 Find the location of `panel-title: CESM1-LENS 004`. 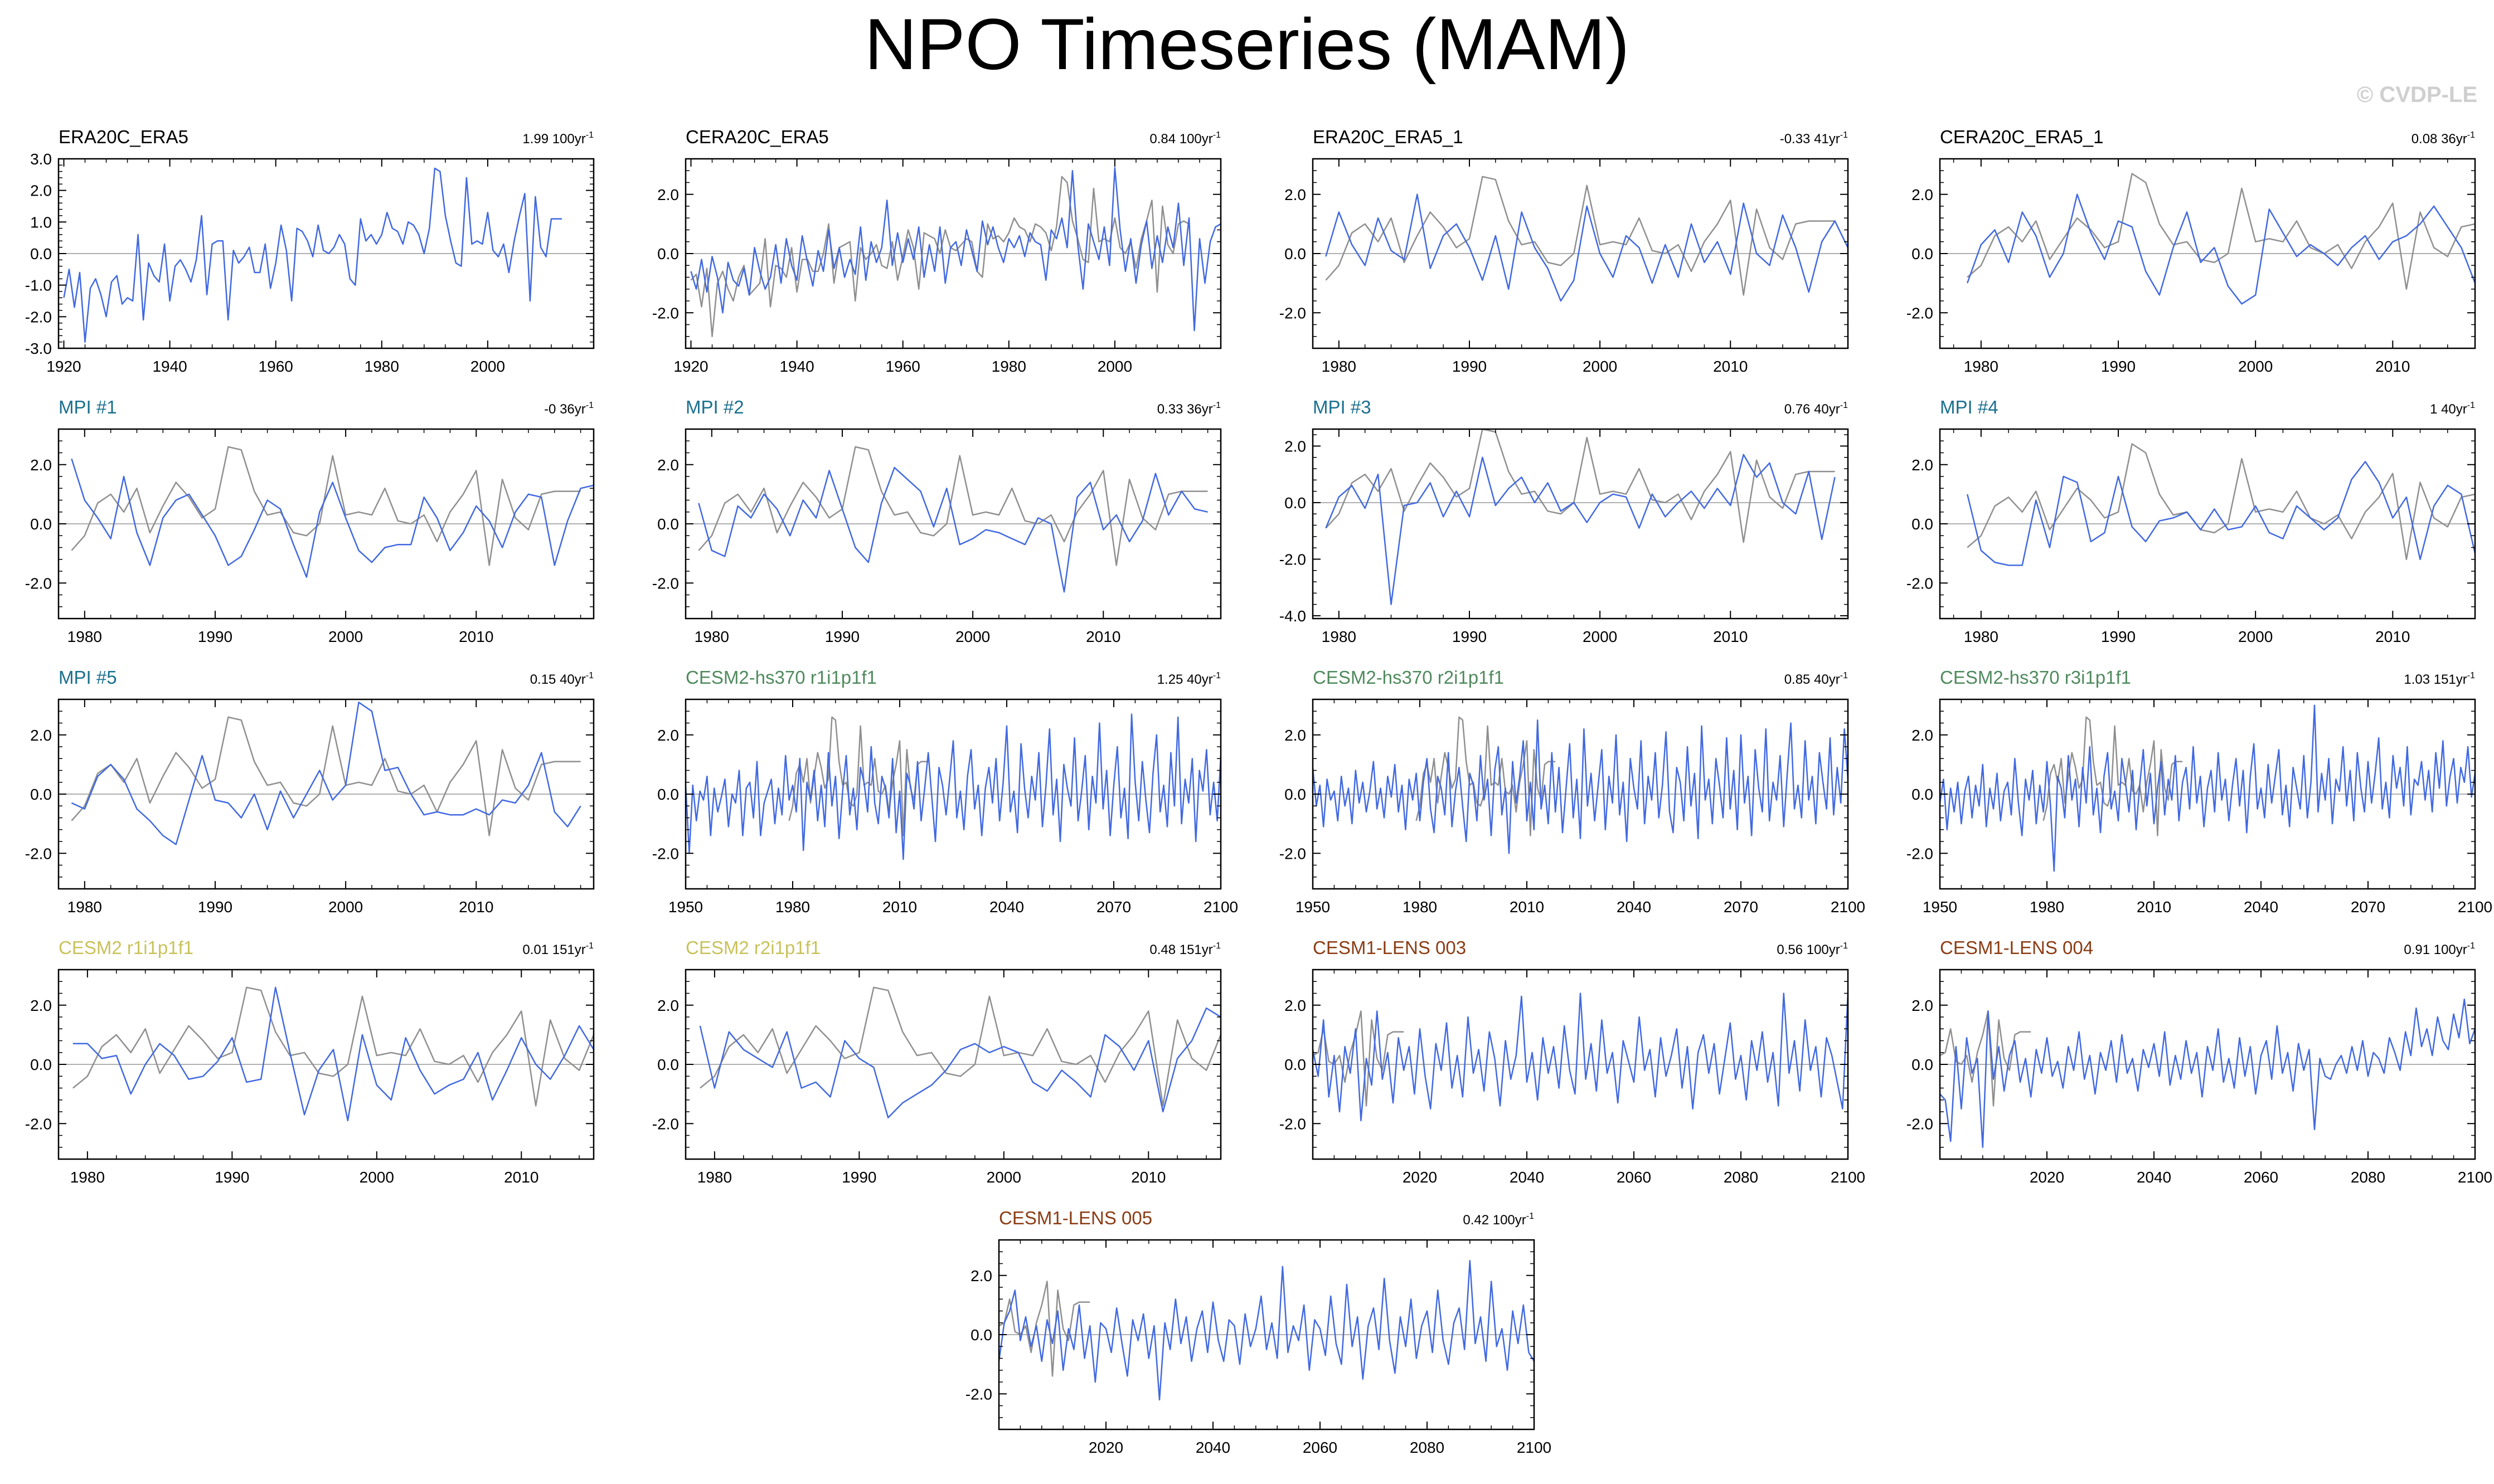

panel-title: CESM1-LENS 004 is located at coordinates (2016, 947).